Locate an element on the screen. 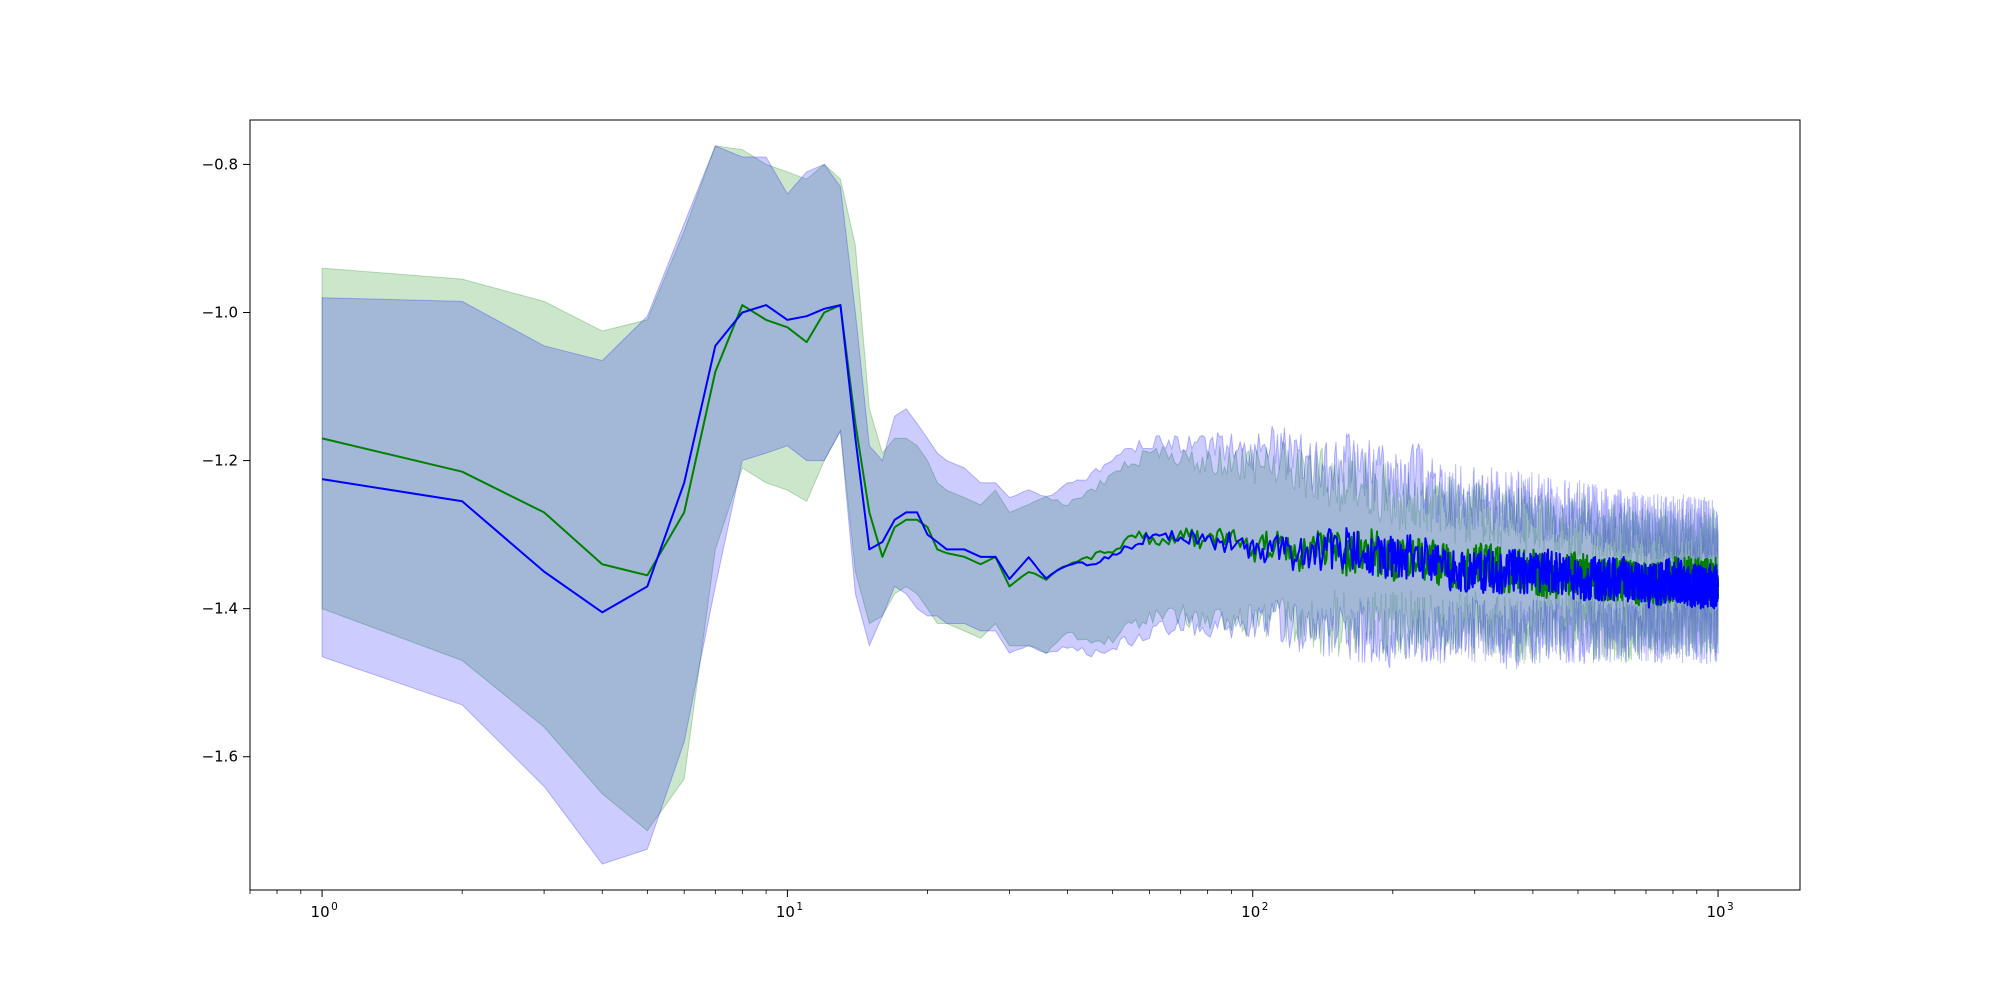  y-tick-label: −1.6 is located at coordinates (220, 757).